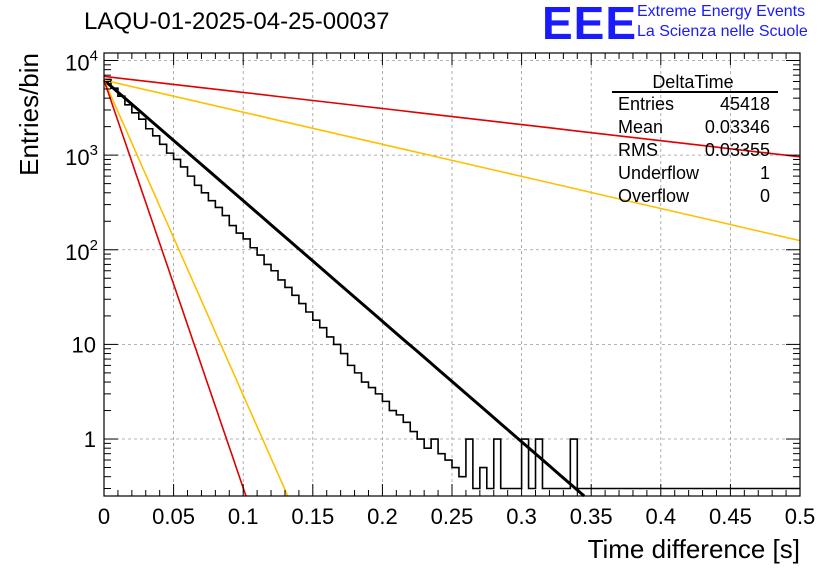 Image resolution: width=836 pixels, height=572 pixels. Describe the element at coordinates (104, 516) in the screenshot. I see `x-tick-label: 0` at that location.